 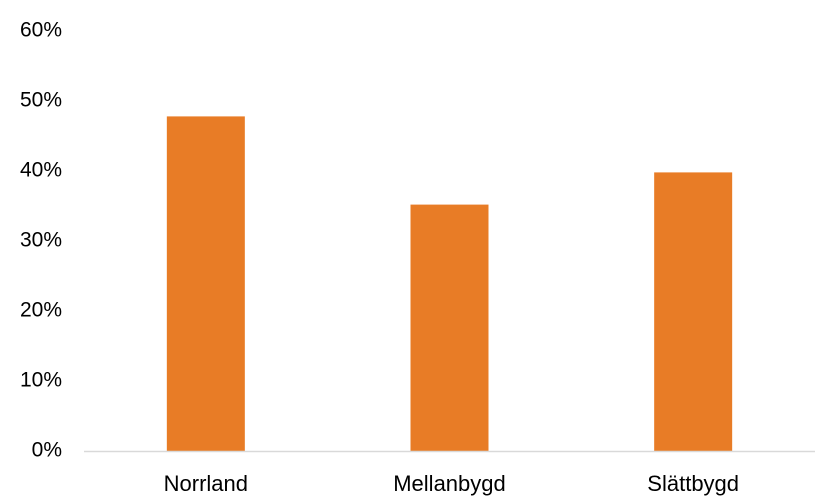 What do you see at coordinates (206, 483) in the screenshot?
I see `x-tick-label-norrland: Norrland` at bounding box center [206, 483].